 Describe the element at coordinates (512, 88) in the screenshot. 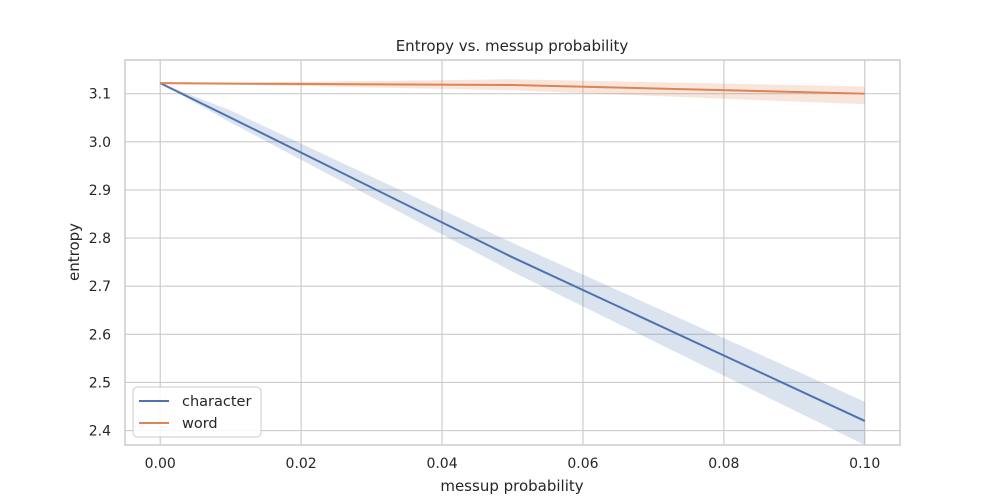

I see `series-line-word` at that location.